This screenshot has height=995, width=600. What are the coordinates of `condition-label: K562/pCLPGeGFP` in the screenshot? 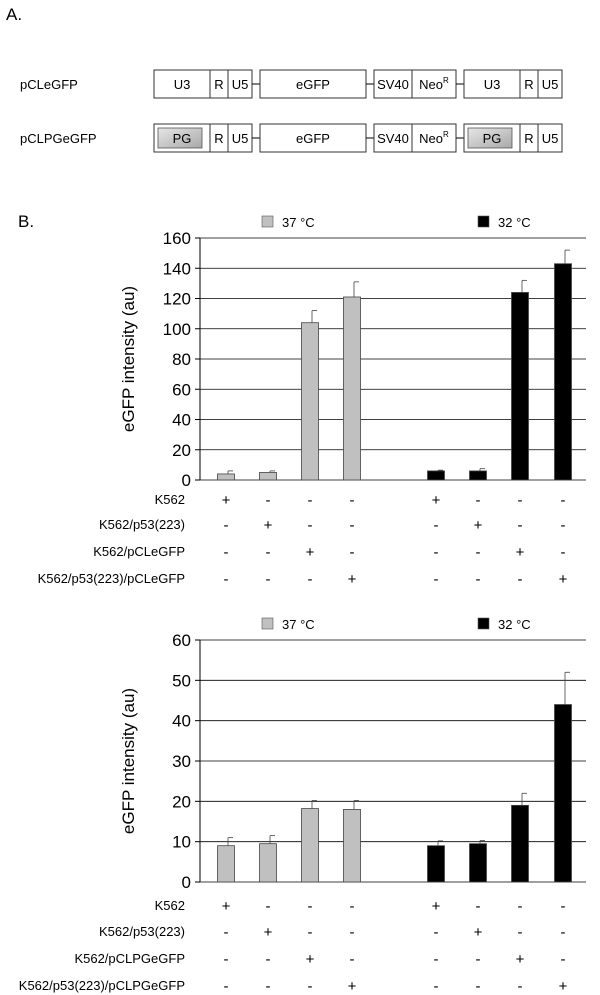 It's located at (129, 958).